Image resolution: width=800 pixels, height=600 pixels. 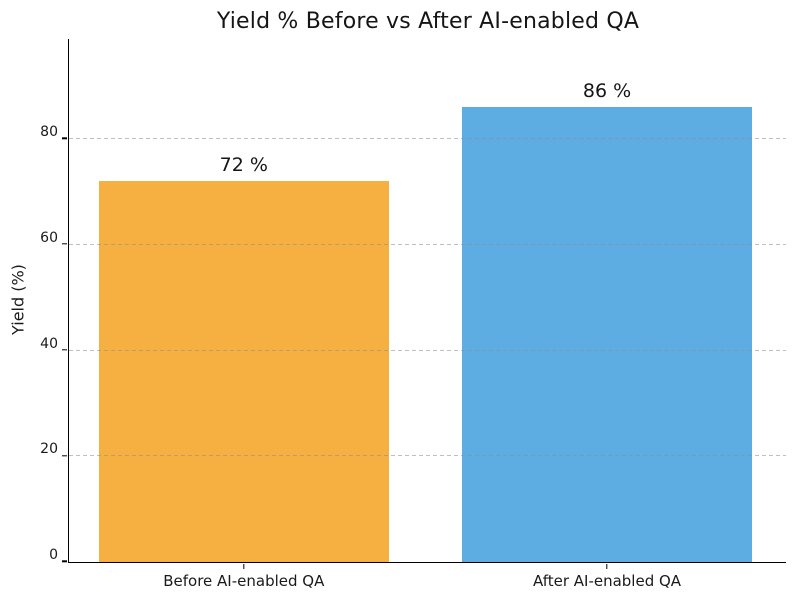 What do you see at coordinates (49, 132) in the screenshot?
I see `y-tick-label-80: 80` at bounding box center [49, 132].